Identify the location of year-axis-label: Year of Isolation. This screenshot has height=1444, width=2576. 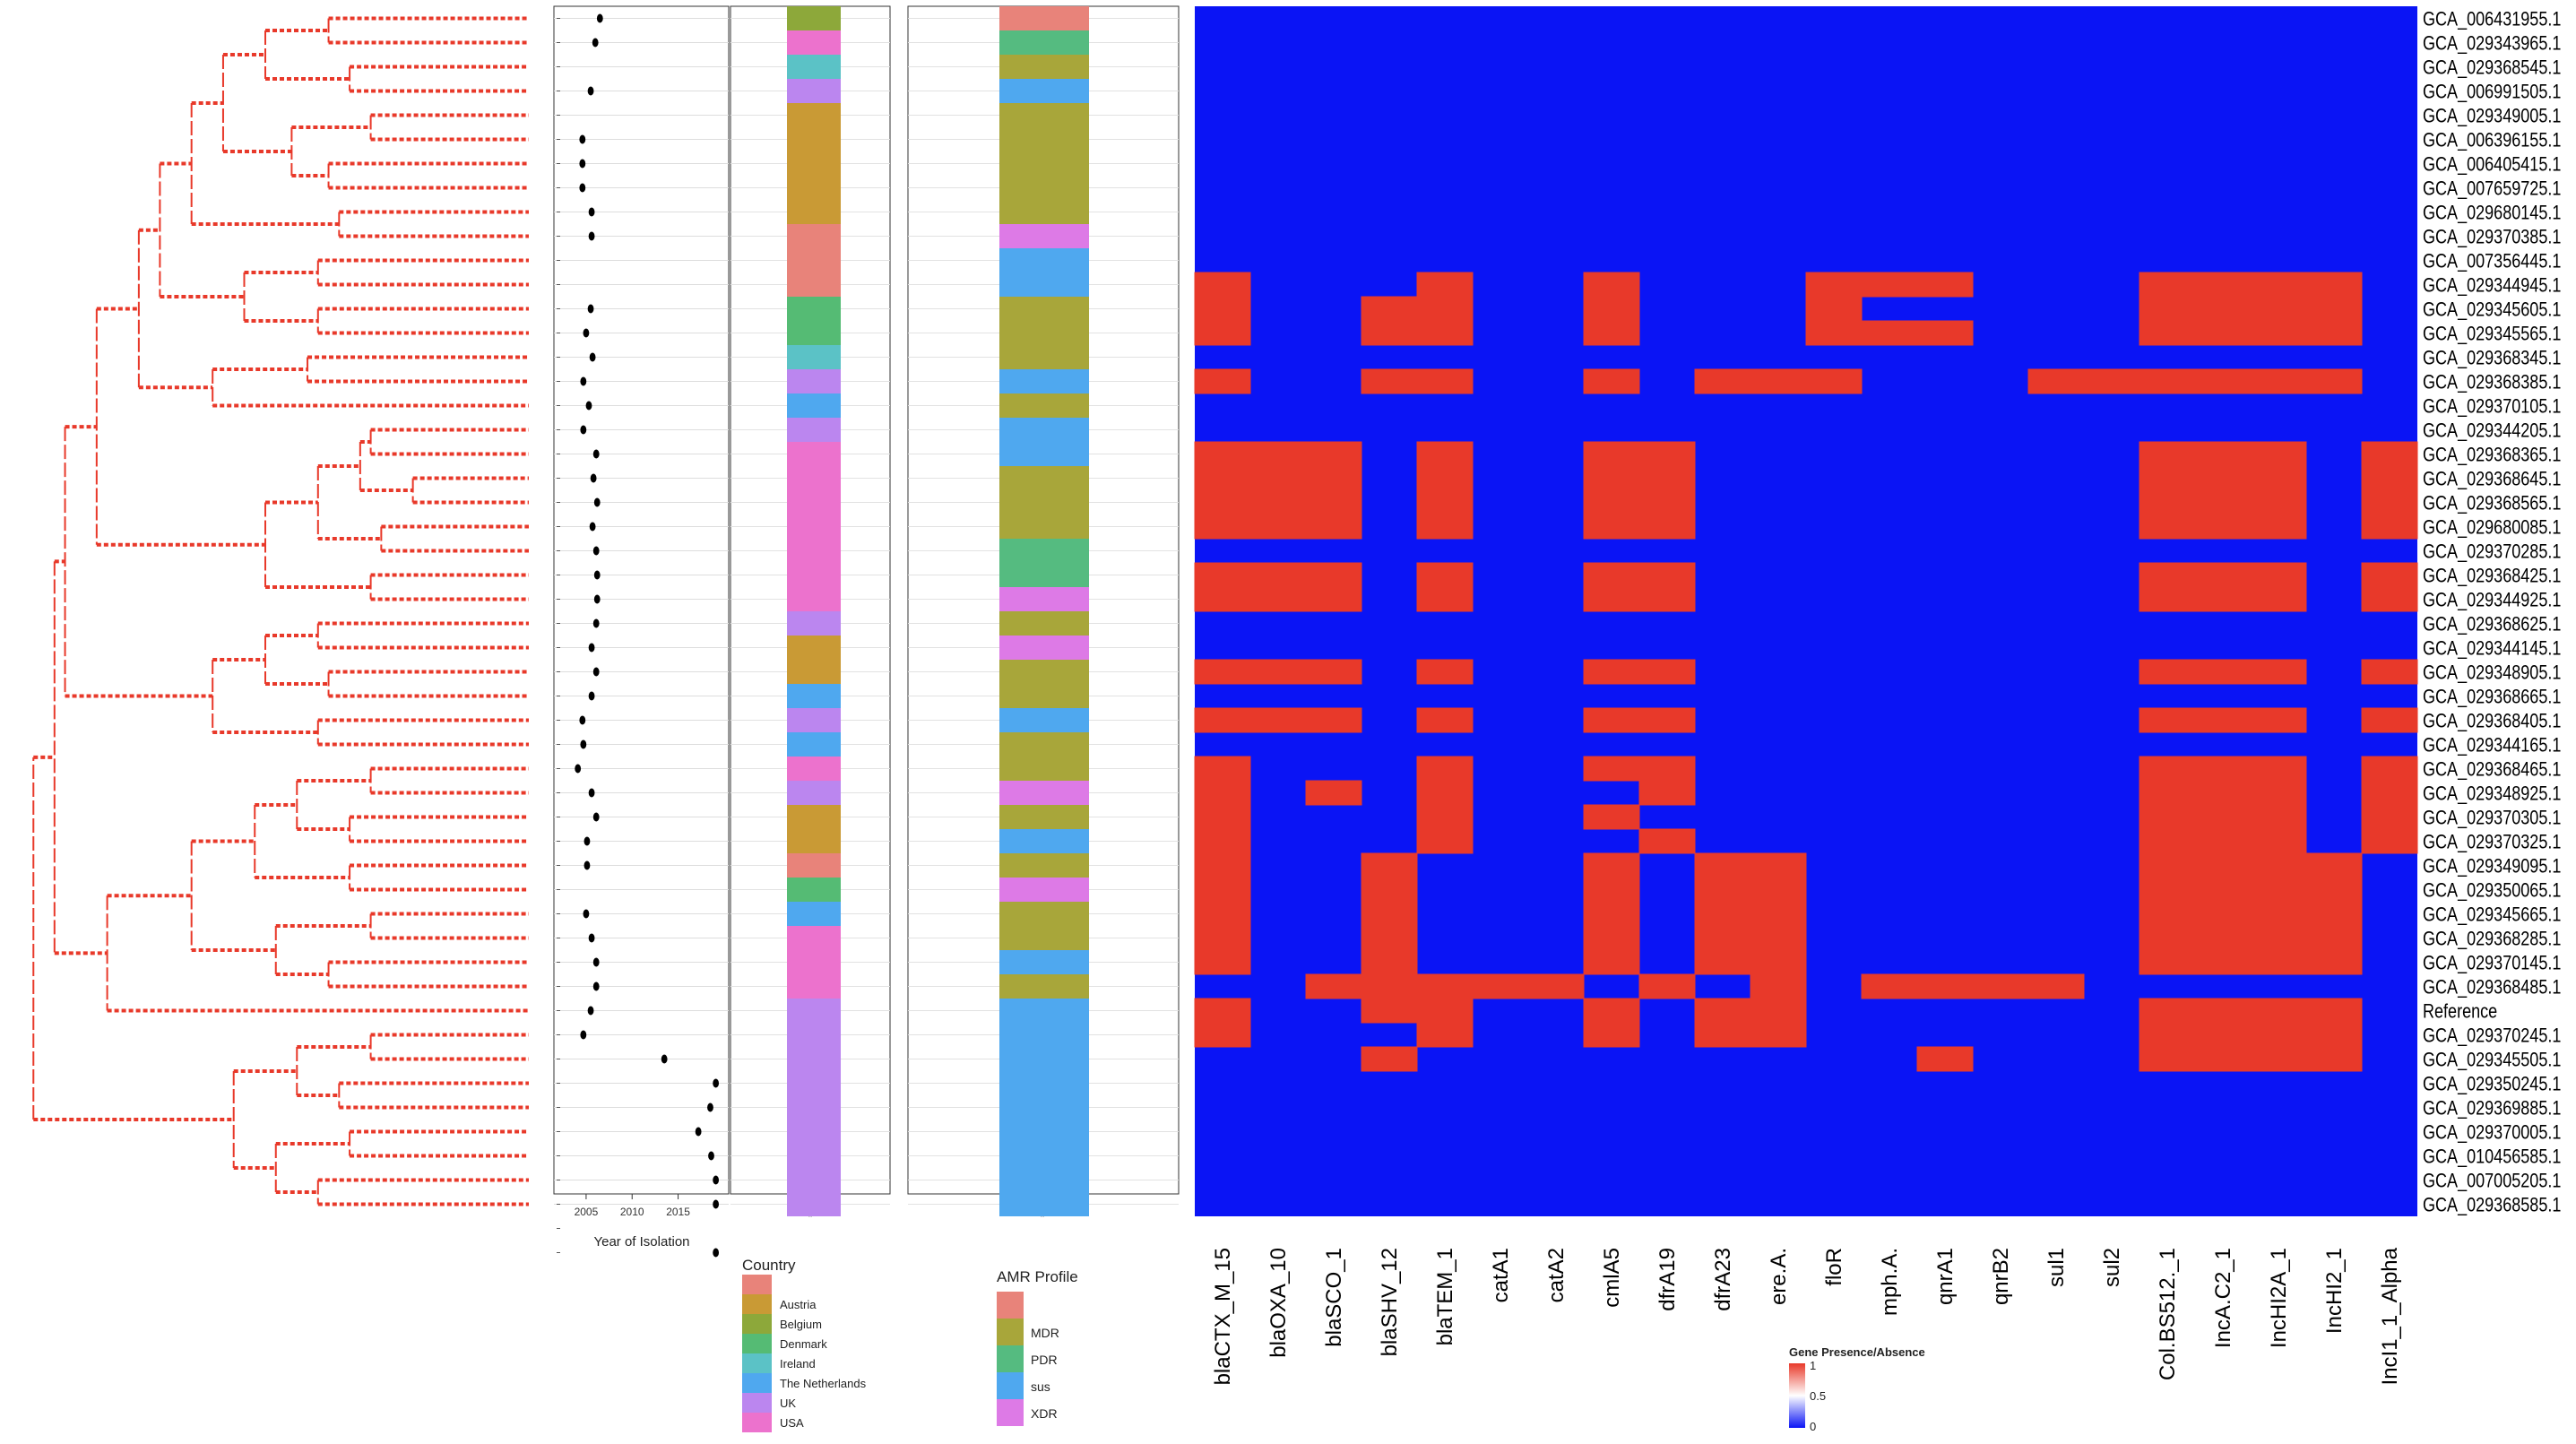
(641, 1242).